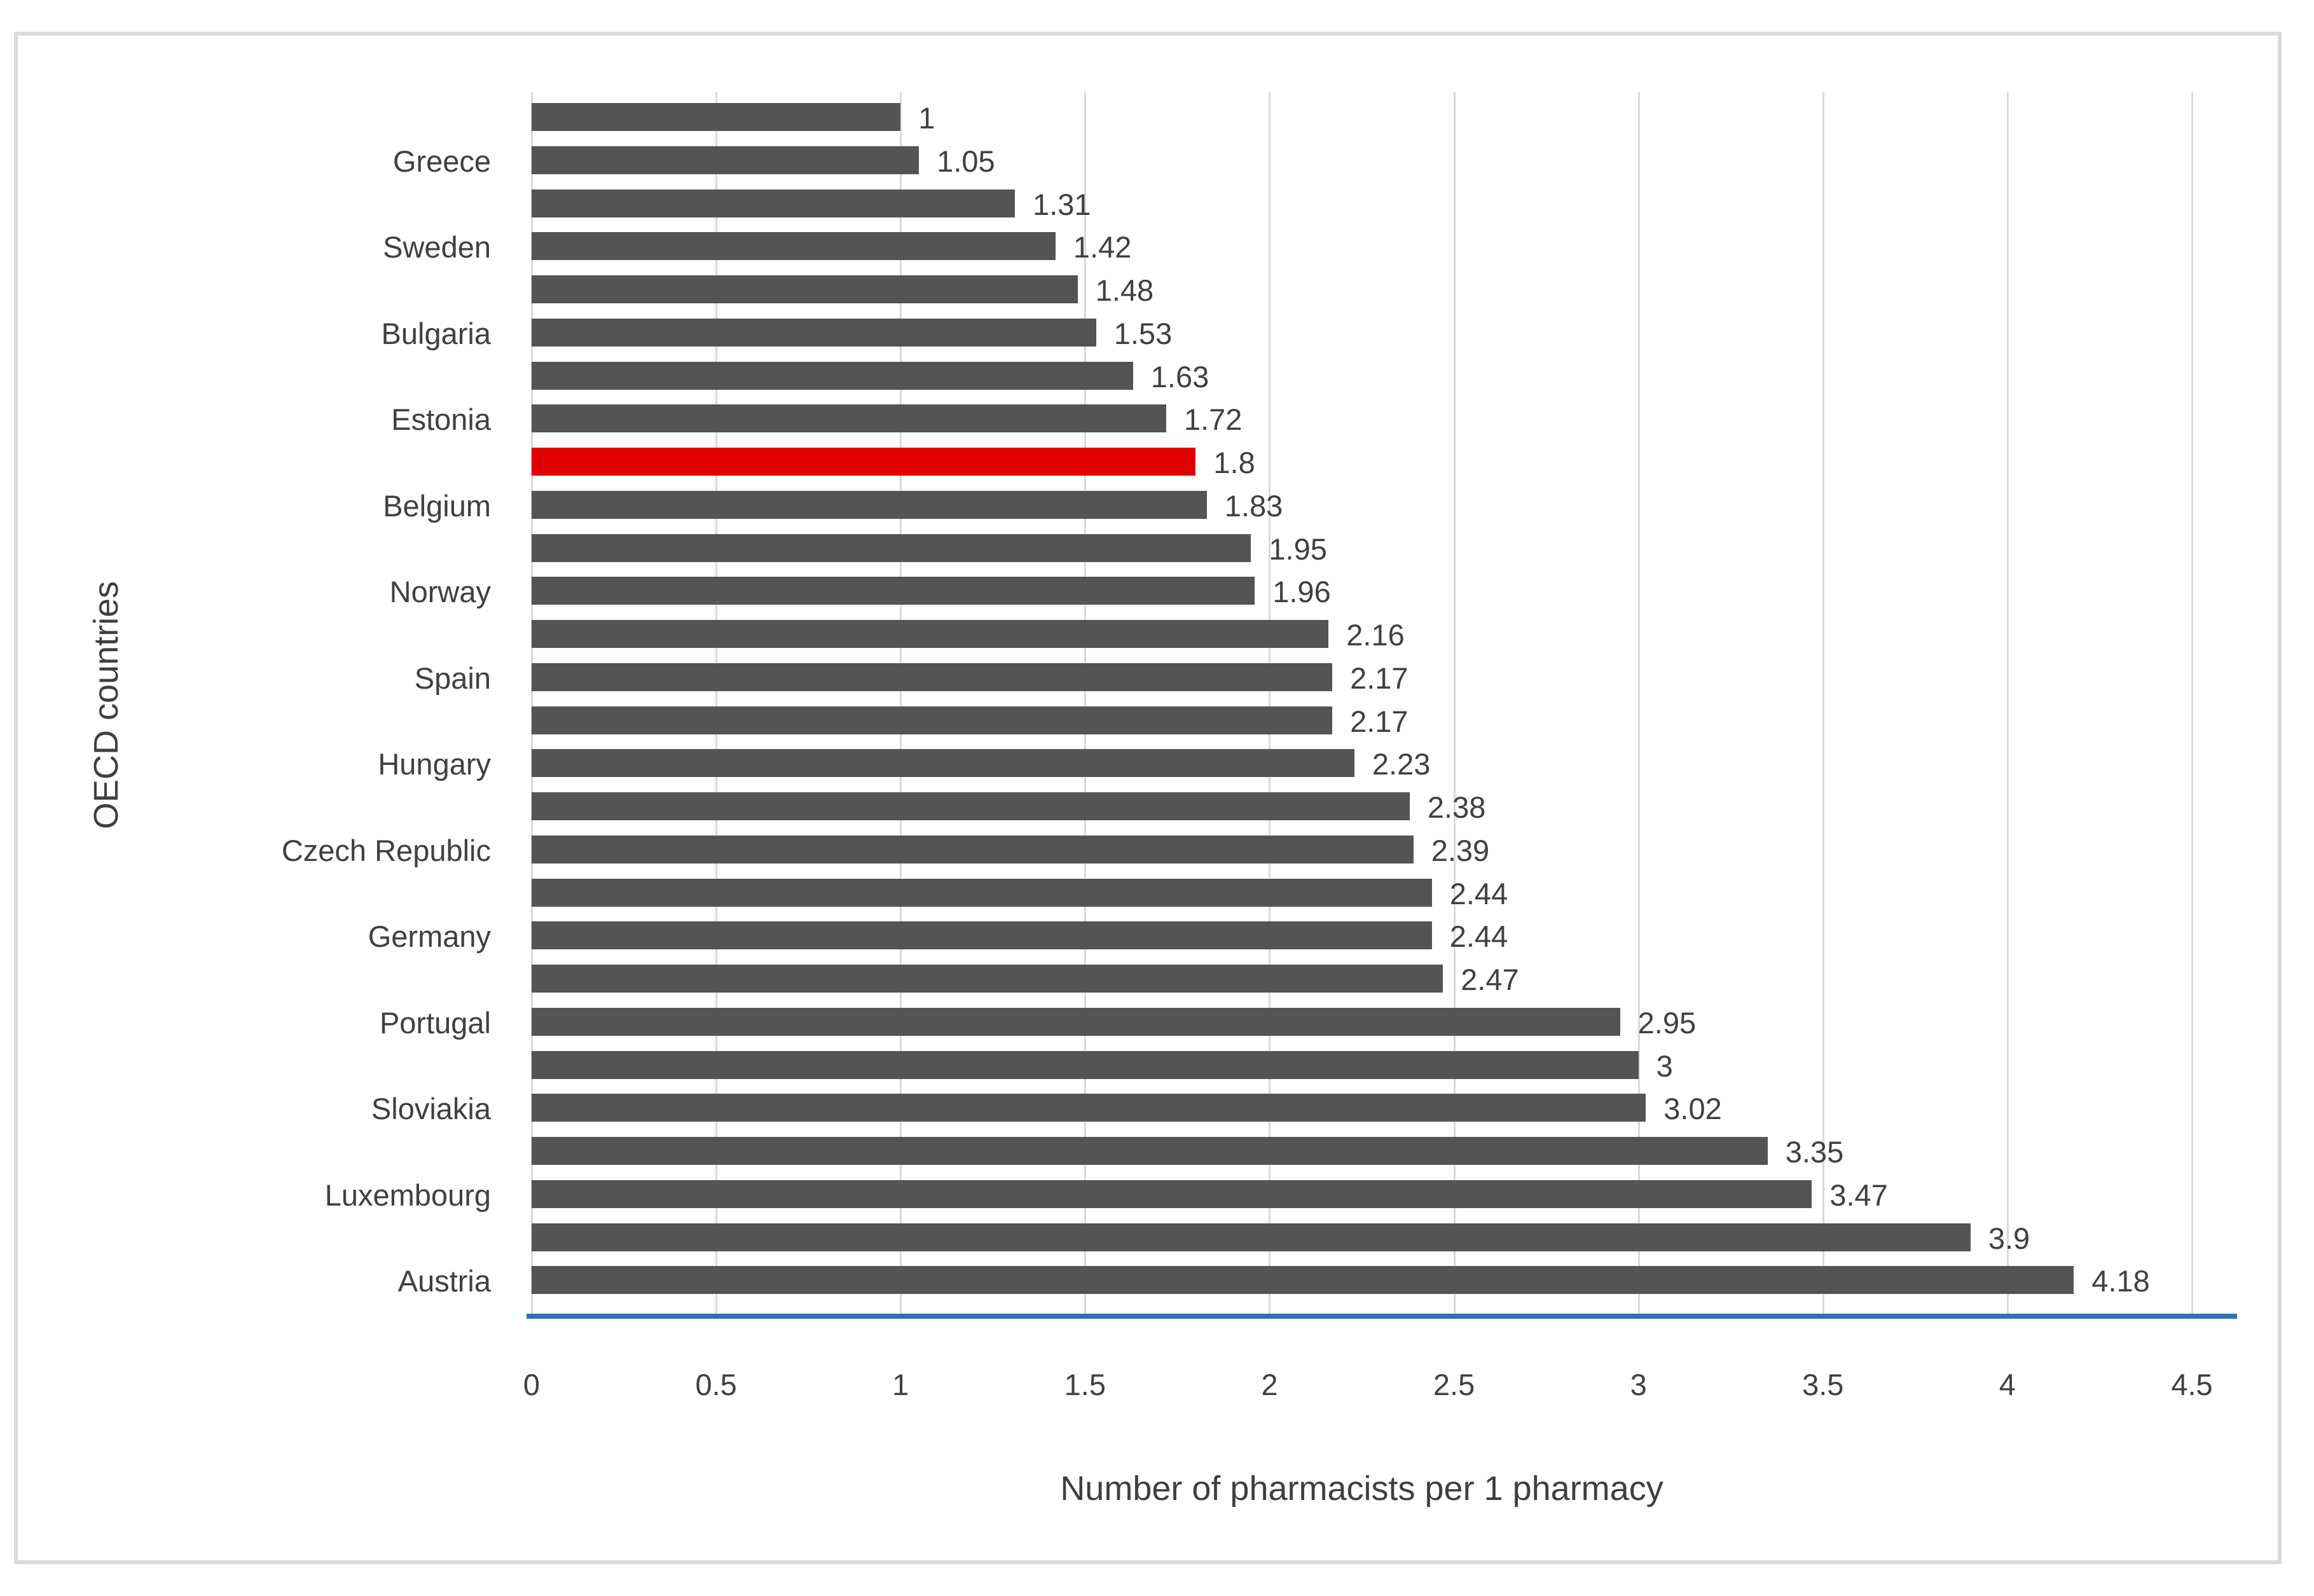  I want to click on value-label: 2.16, so click(1375, 635).